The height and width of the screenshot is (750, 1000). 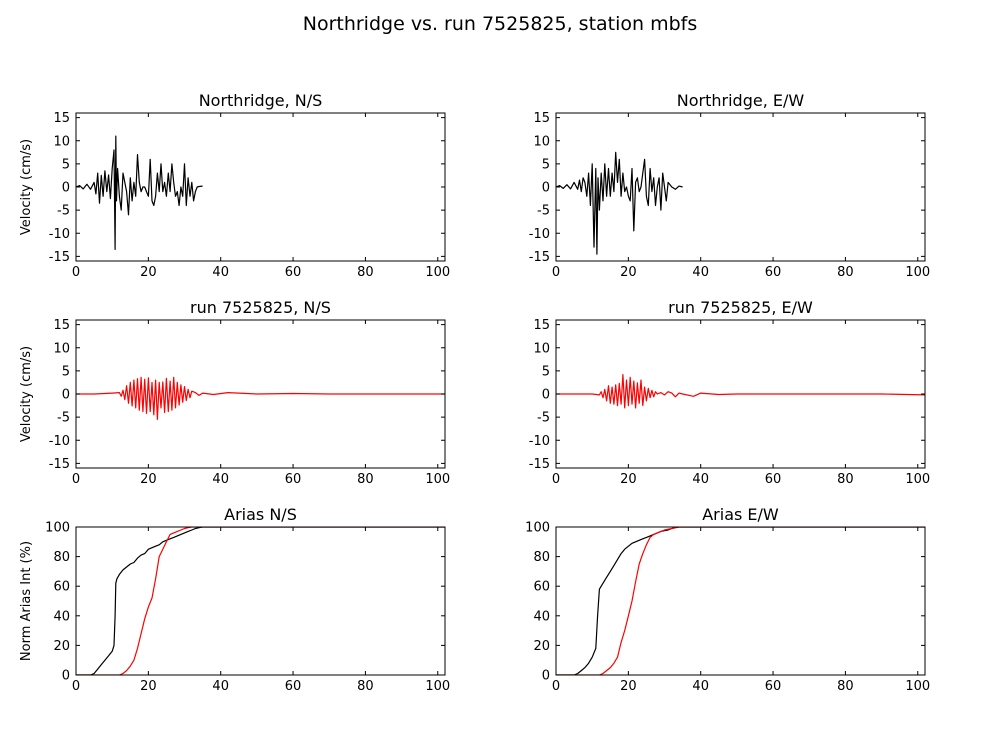 I want to click on subplot-6: 0 20 40 60 80 100 100 80 60 40 20 0 Arias E/W, so click(x=727, y=599).